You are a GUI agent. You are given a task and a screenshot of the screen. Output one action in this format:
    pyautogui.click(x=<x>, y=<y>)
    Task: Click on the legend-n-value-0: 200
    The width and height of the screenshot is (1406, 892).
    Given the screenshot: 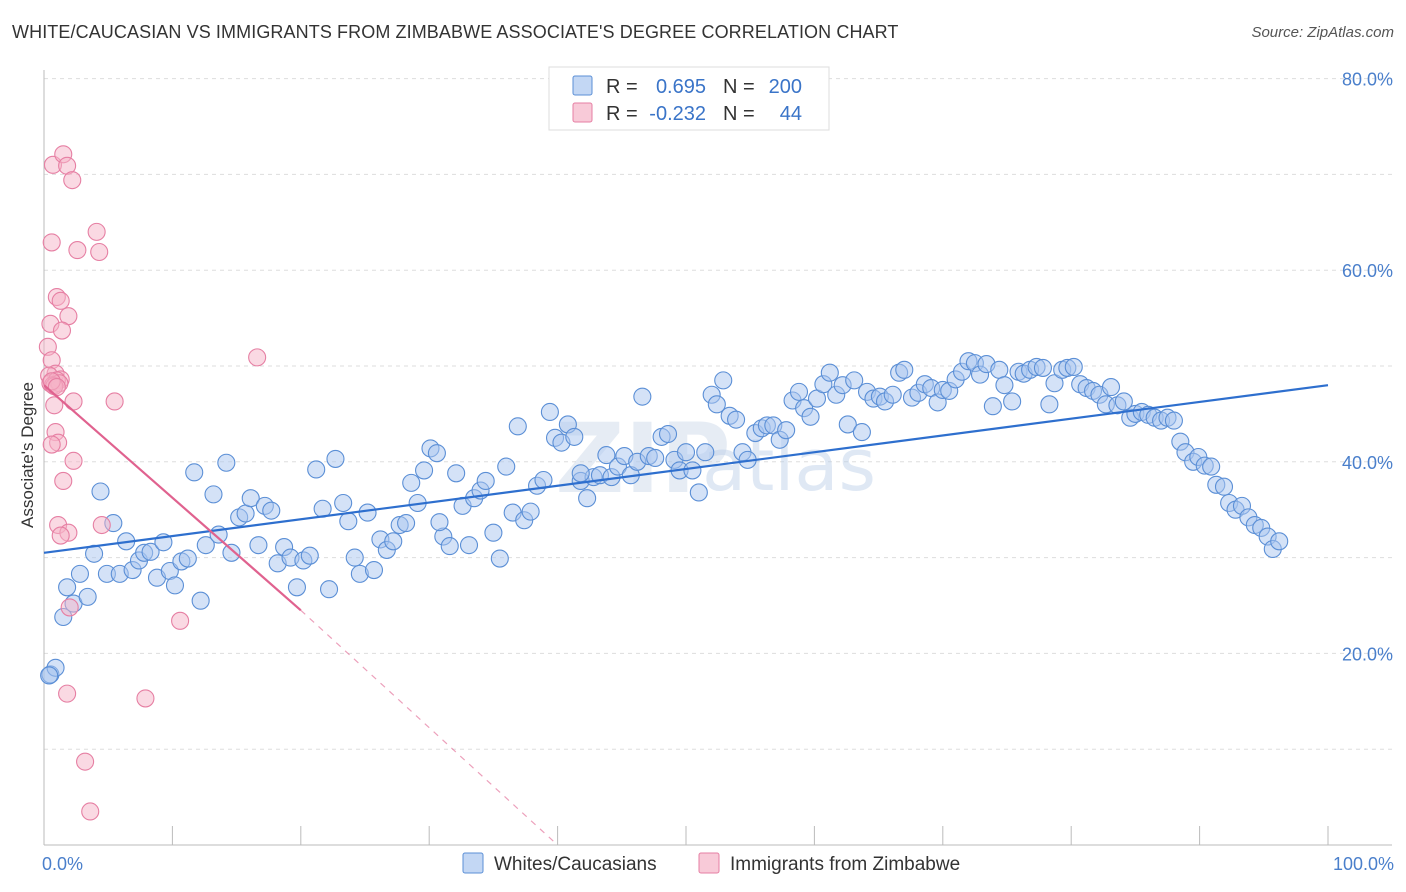 What is the action you would take?
    pyautogui.click(x=785, y=87)
    